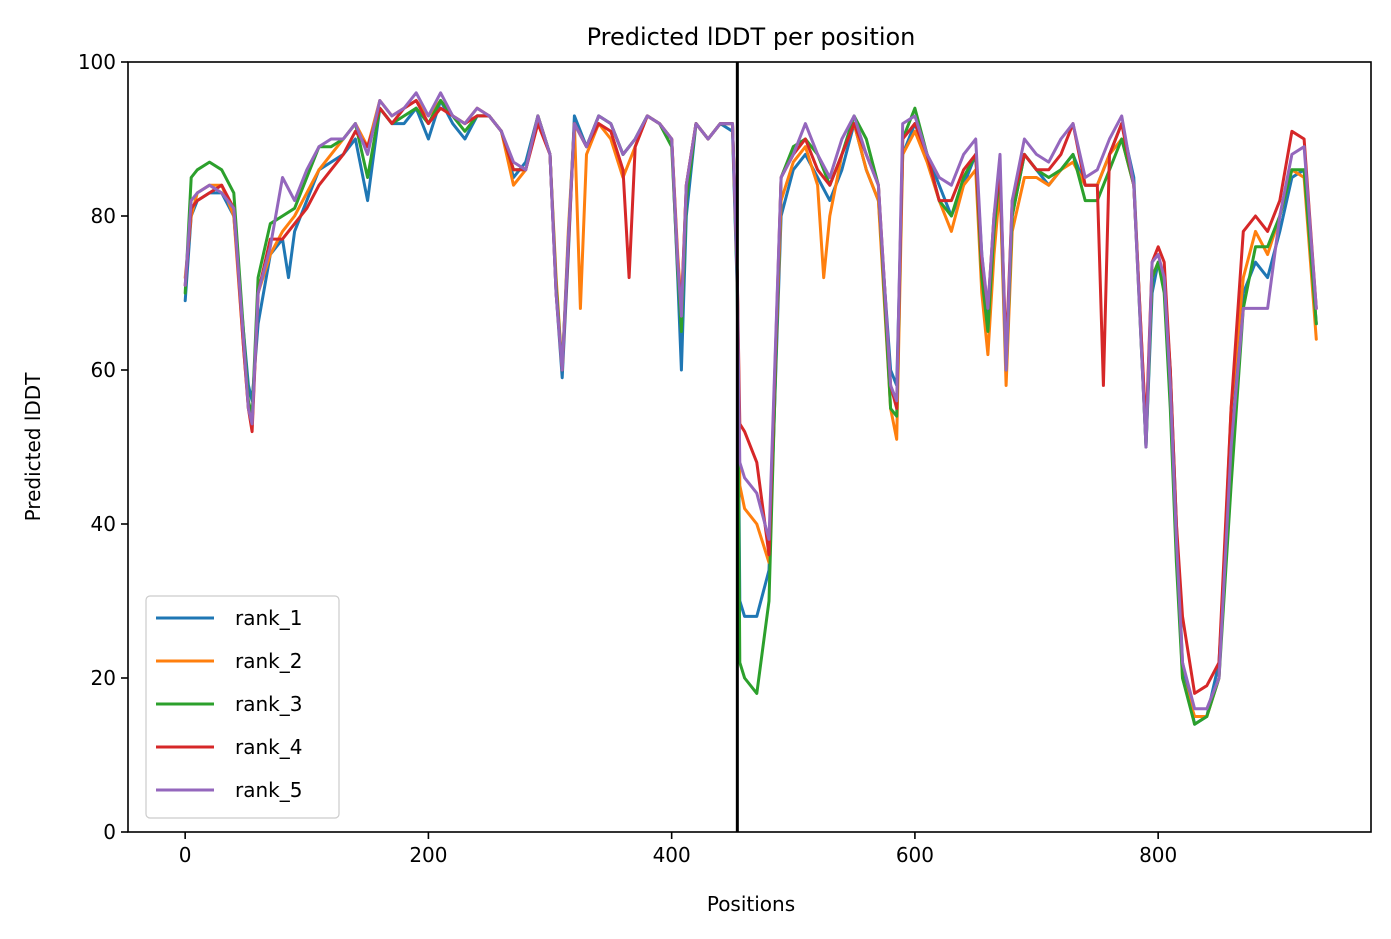  What do you see at coordinates (103, 524) in the screenshot?
I see `y-tick-label: 40` at bounding box center [103, 524].